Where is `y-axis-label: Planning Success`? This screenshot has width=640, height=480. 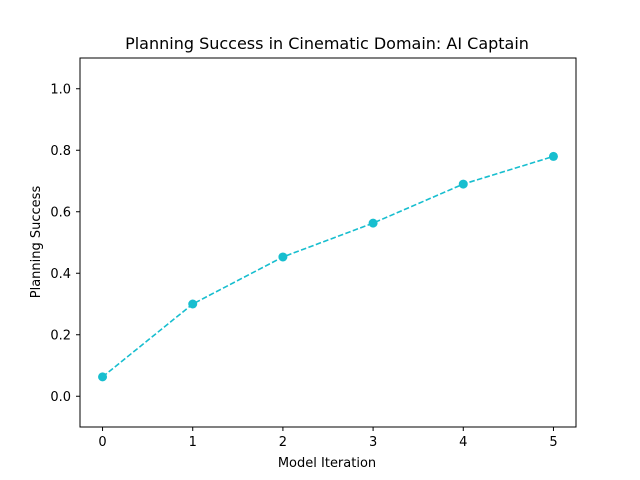 y-axis-label: Planning Success is located at coordinates (36, 242).